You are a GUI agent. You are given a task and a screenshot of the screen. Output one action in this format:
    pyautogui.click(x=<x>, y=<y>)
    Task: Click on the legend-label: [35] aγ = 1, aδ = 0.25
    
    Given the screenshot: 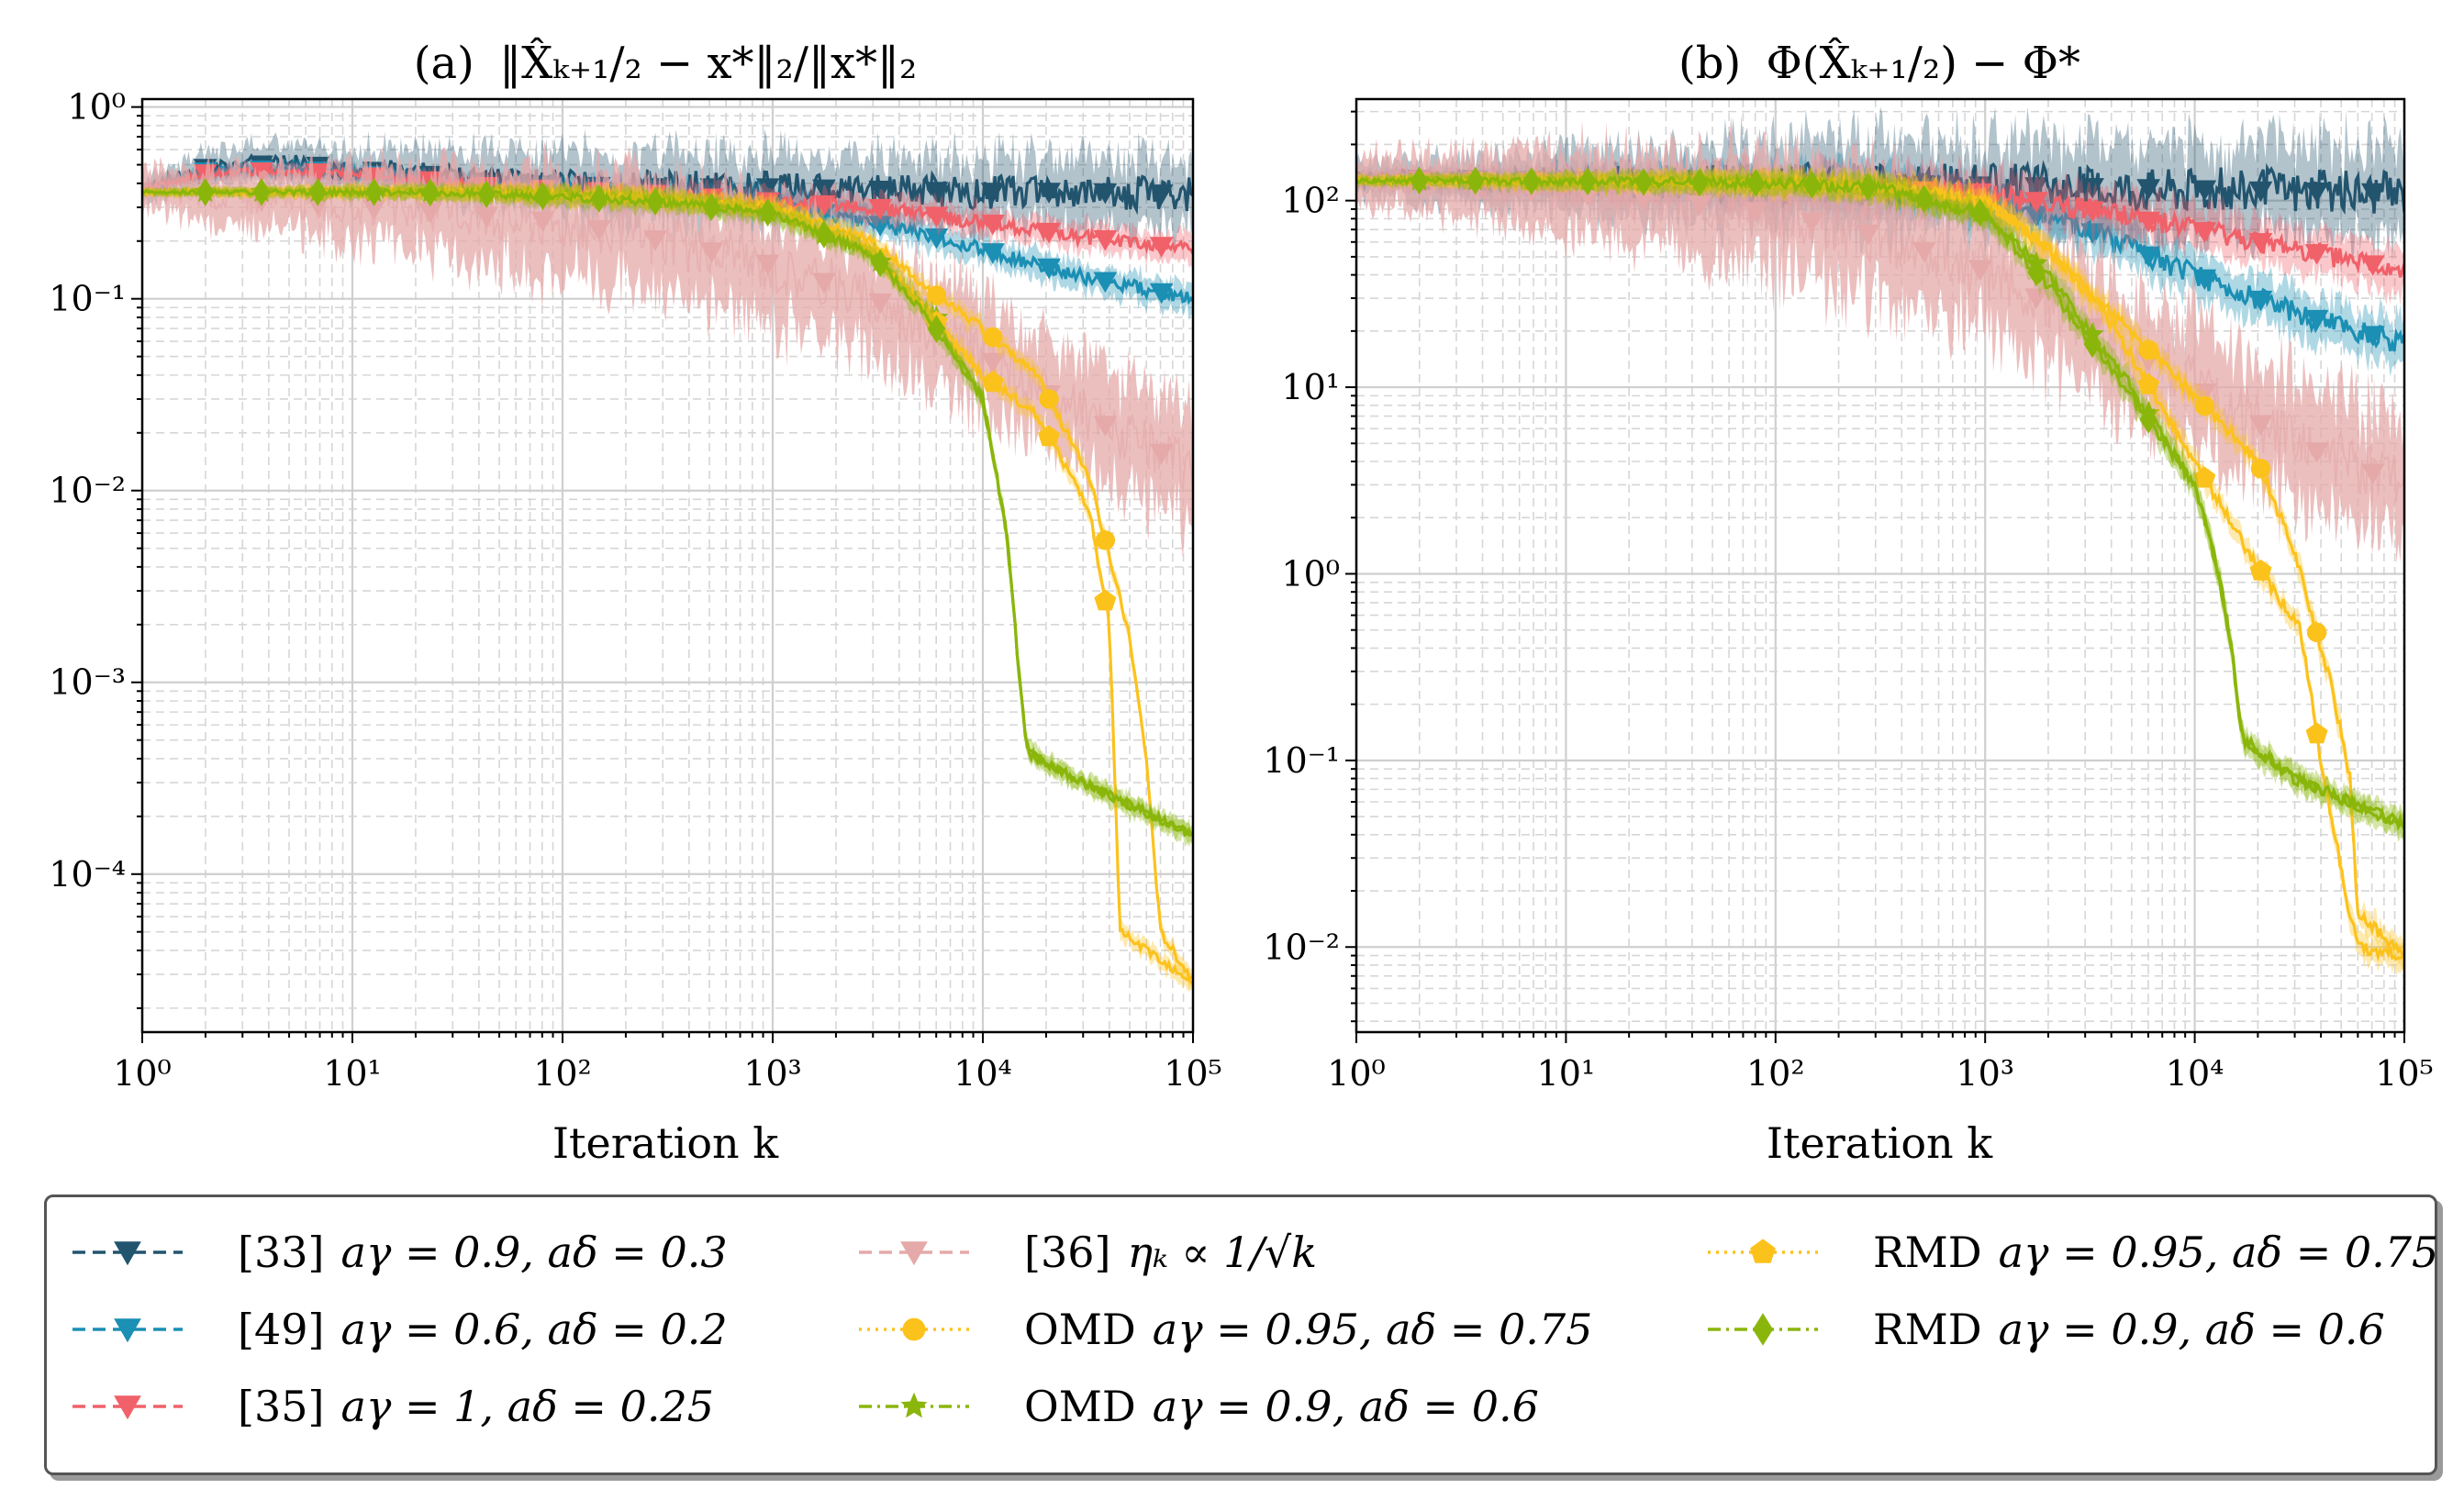 What is the action you would take?
    pyautogui.click(x=476, y=1406)
    